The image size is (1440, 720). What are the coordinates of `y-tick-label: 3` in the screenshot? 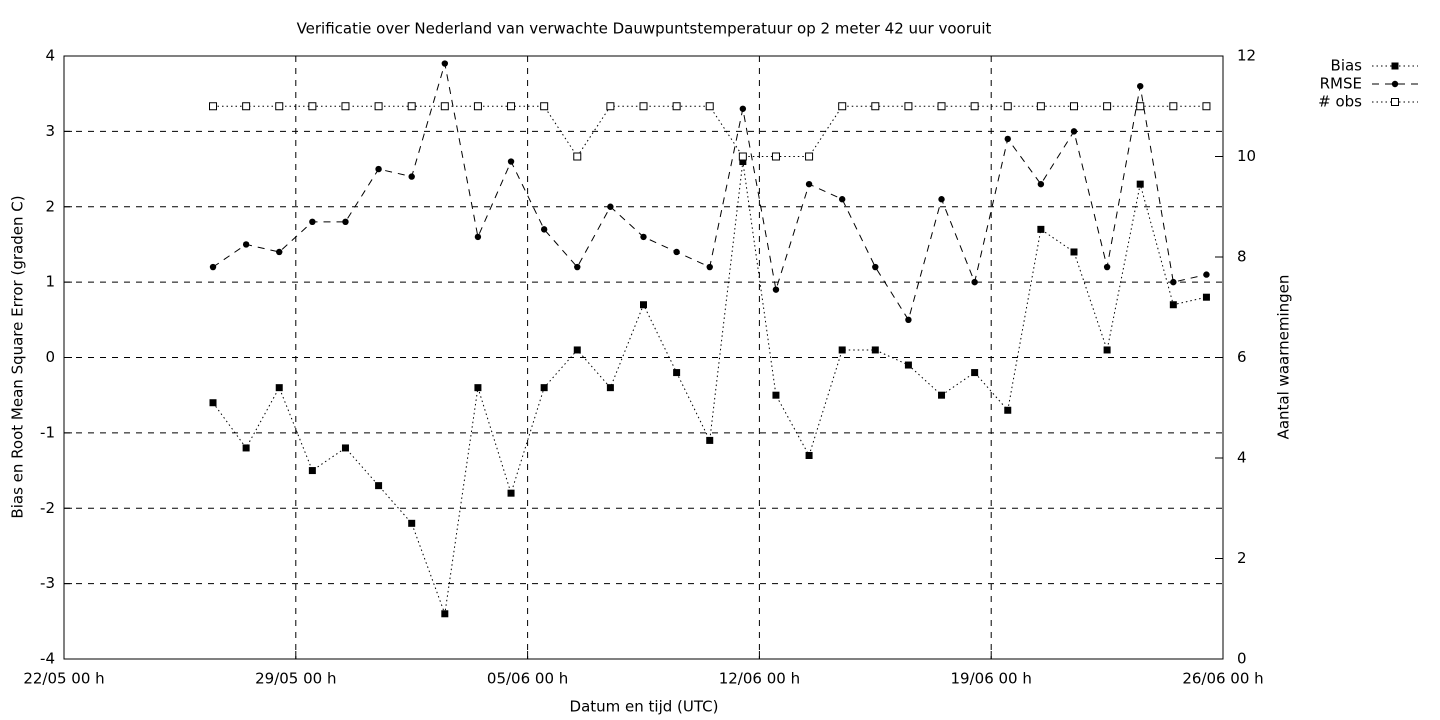 It's located at (50, 131).